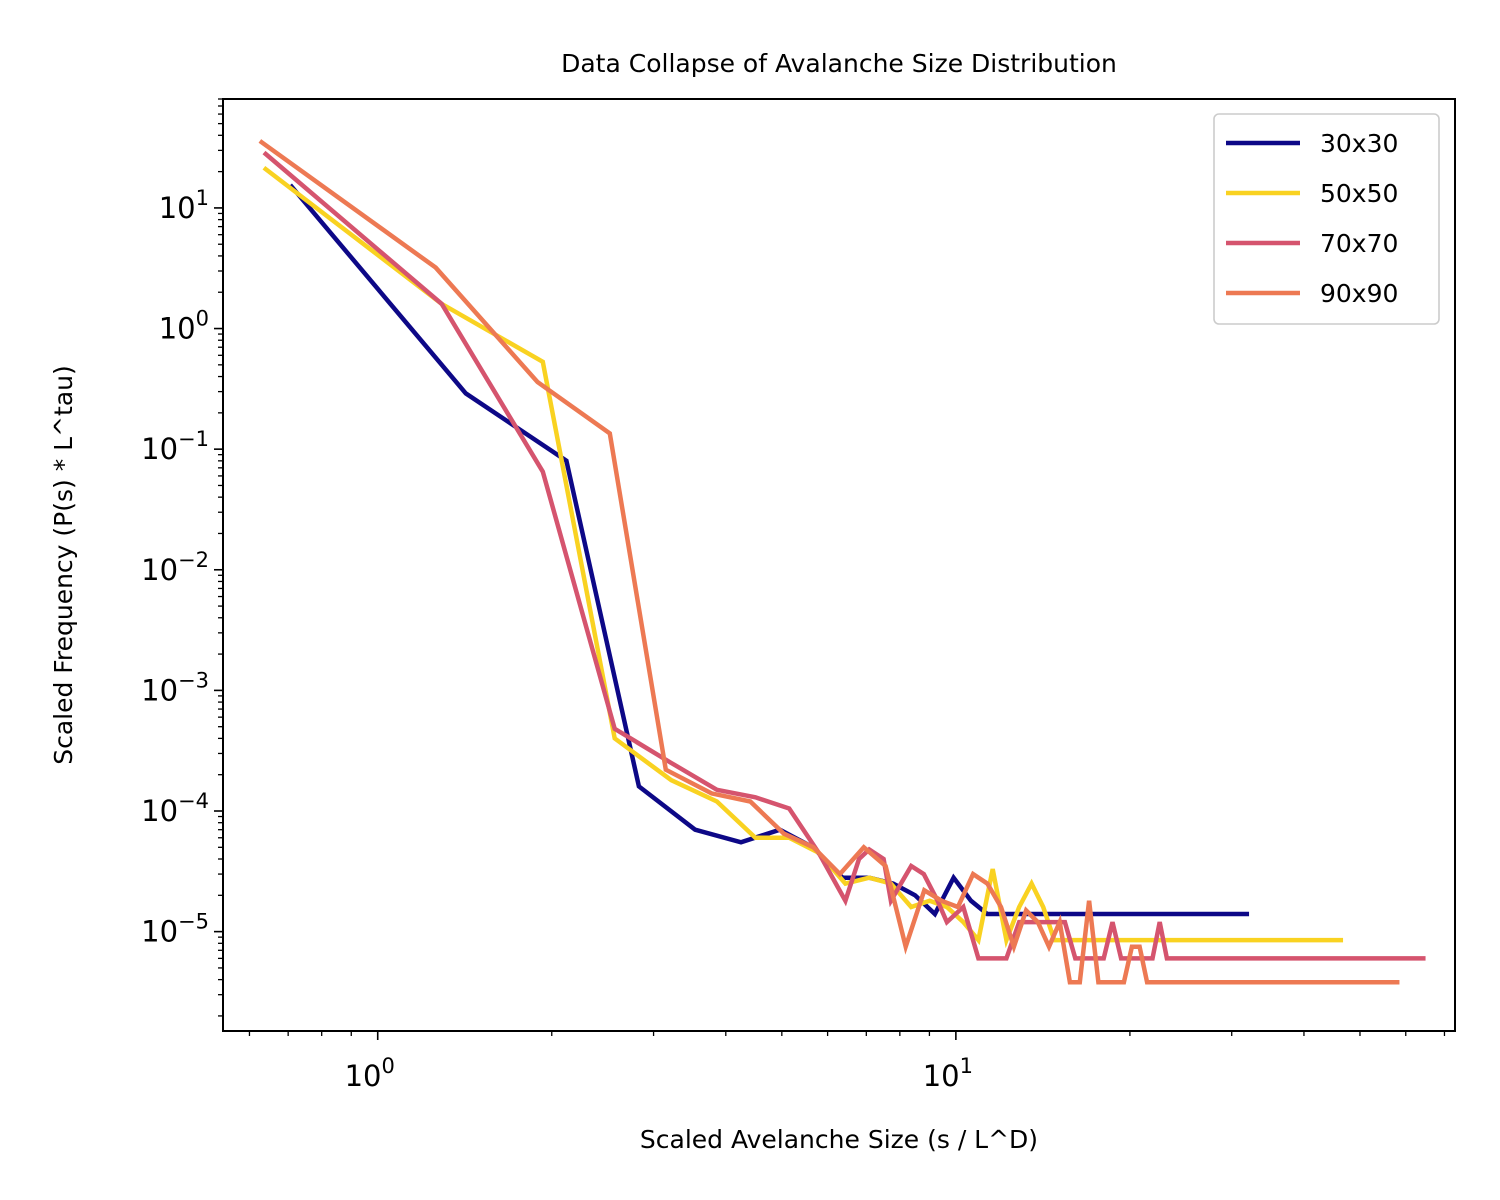  I want to click on y-tick-label: 10⁻², so click(175, 567).